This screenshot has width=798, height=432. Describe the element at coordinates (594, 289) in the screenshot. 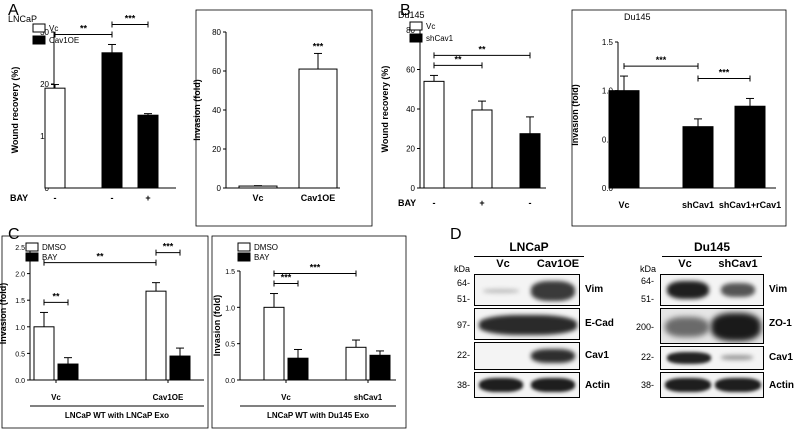

I see `blot-lncap-label: Vim` at that location.